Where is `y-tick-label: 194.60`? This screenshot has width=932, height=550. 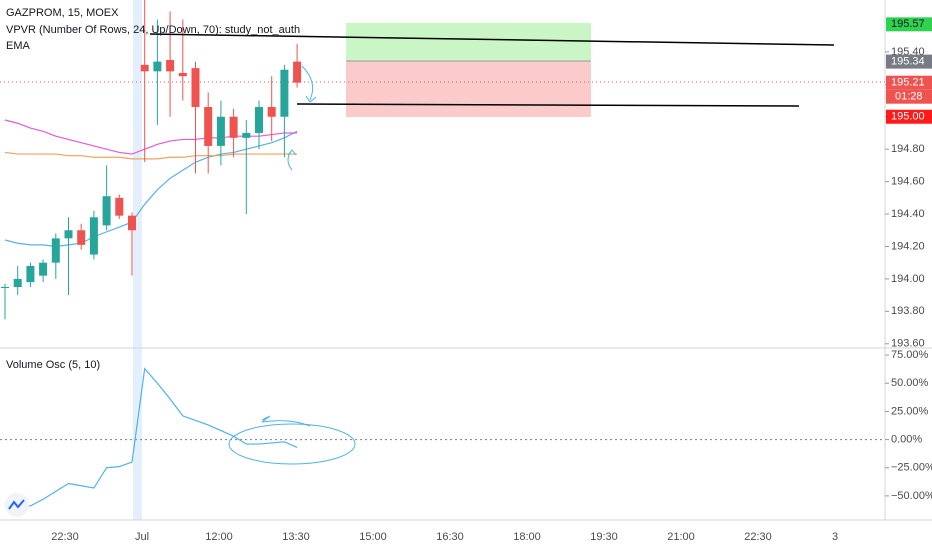 y-tick-label: 194.60 is located at coordinates (908, 182).